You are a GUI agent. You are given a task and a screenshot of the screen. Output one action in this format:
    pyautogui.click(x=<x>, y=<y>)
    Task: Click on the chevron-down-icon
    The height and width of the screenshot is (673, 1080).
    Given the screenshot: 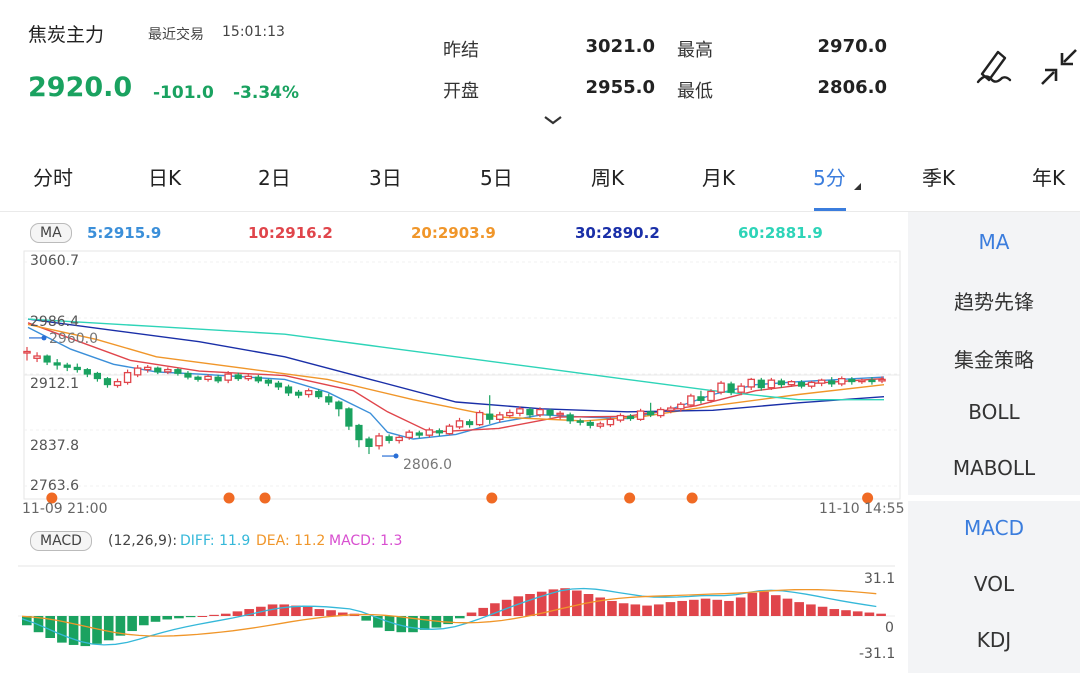 What is the action you would take?
    pyautogui.click(x=553, y=120)
    